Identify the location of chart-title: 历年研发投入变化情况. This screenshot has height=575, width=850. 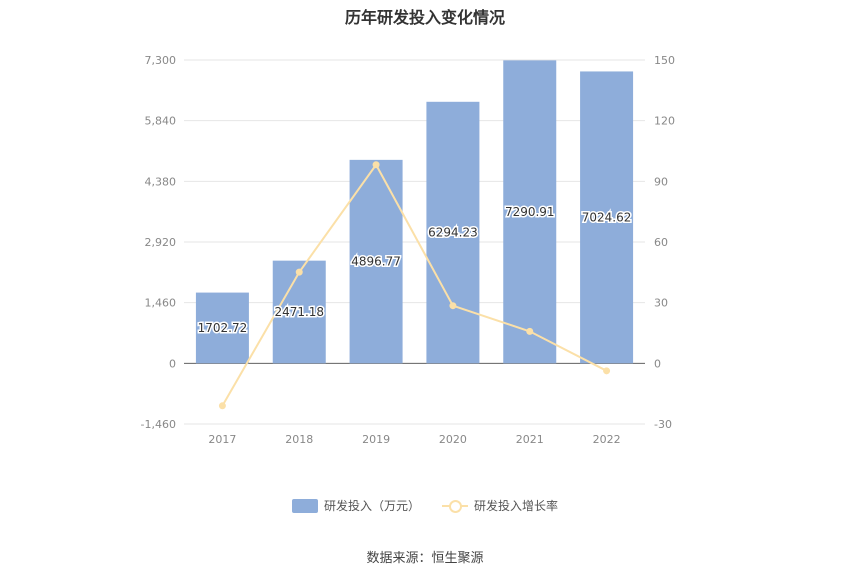
(424, 17).